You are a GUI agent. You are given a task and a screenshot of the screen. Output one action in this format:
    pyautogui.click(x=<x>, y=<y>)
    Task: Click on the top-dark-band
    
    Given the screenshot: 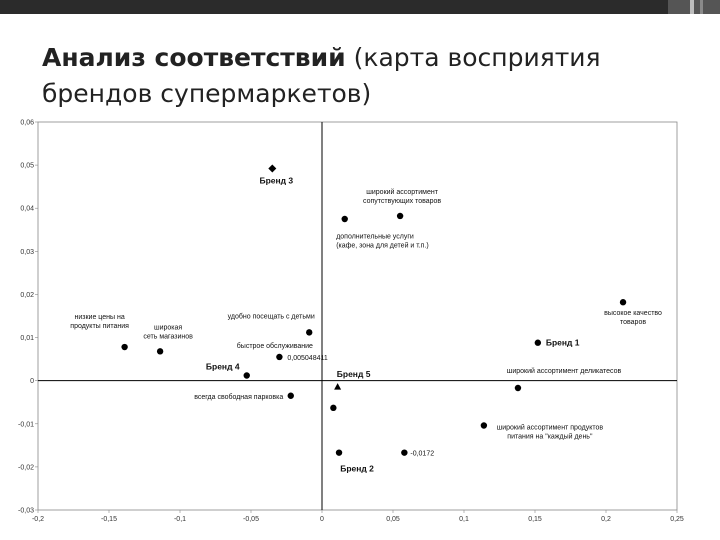 What is the action you would take?
    pyautogui.click(x=334, y=7)
    